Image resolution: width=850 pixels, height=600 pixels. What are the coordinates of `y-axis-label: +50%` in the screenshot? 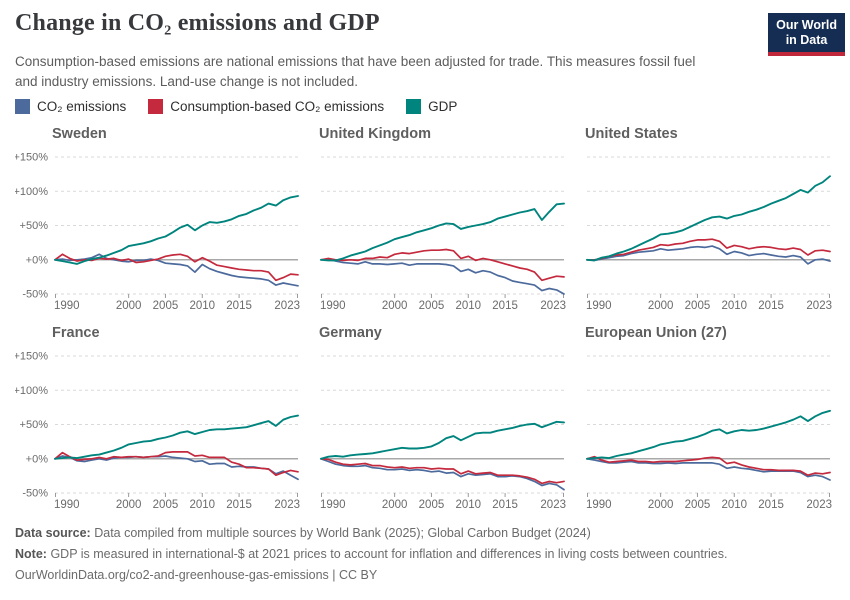 It's located at (34, 425).